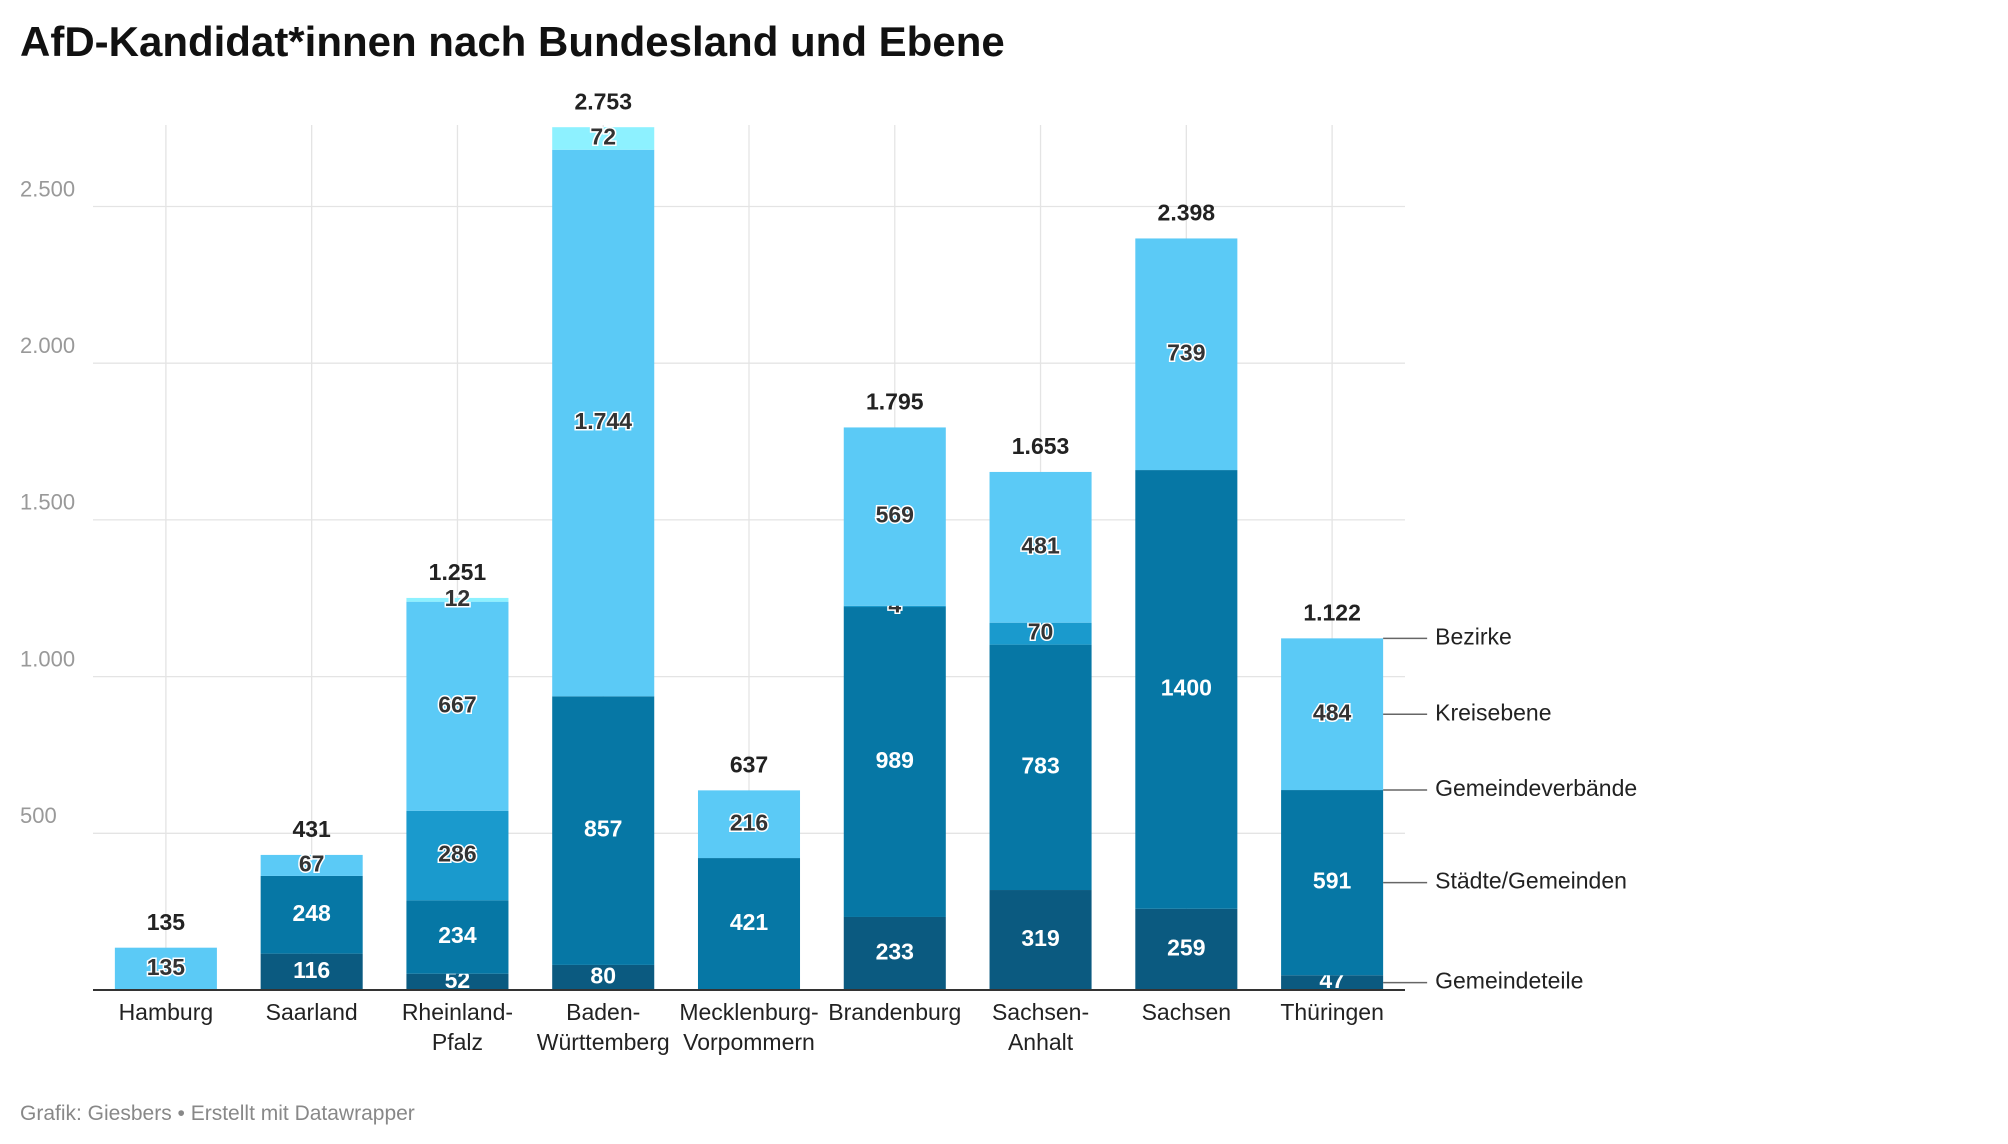 The image size is (2008, 1144). I want to click on value-label: 233, so click(895, 952).